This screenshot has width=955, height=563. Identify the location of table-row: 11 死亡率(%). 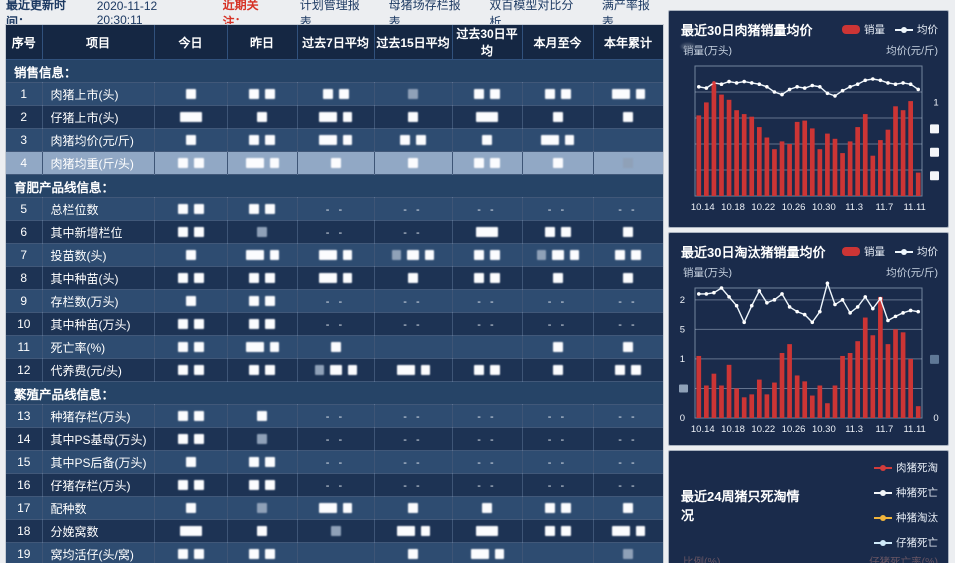
(334, 347).